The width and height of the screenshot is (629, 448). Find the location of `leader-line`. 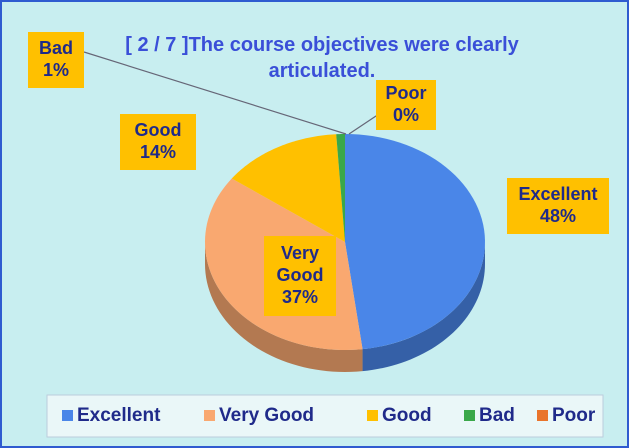

leader-line is located at coordinates (215, 93).